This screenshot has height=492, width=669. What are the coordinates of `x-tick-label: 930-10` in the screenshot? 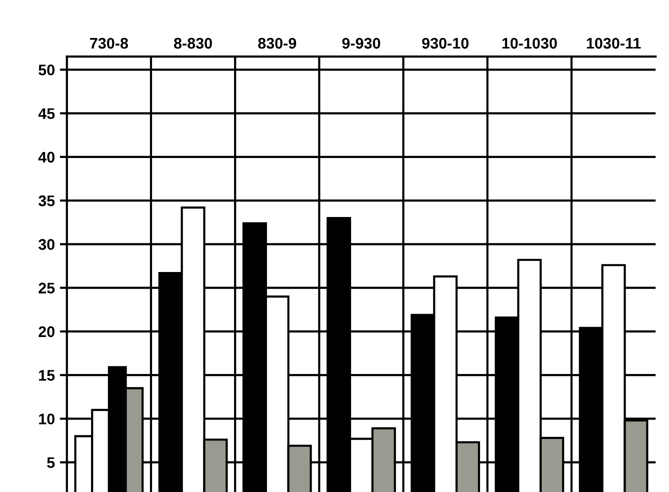 It's located at (445, 43).